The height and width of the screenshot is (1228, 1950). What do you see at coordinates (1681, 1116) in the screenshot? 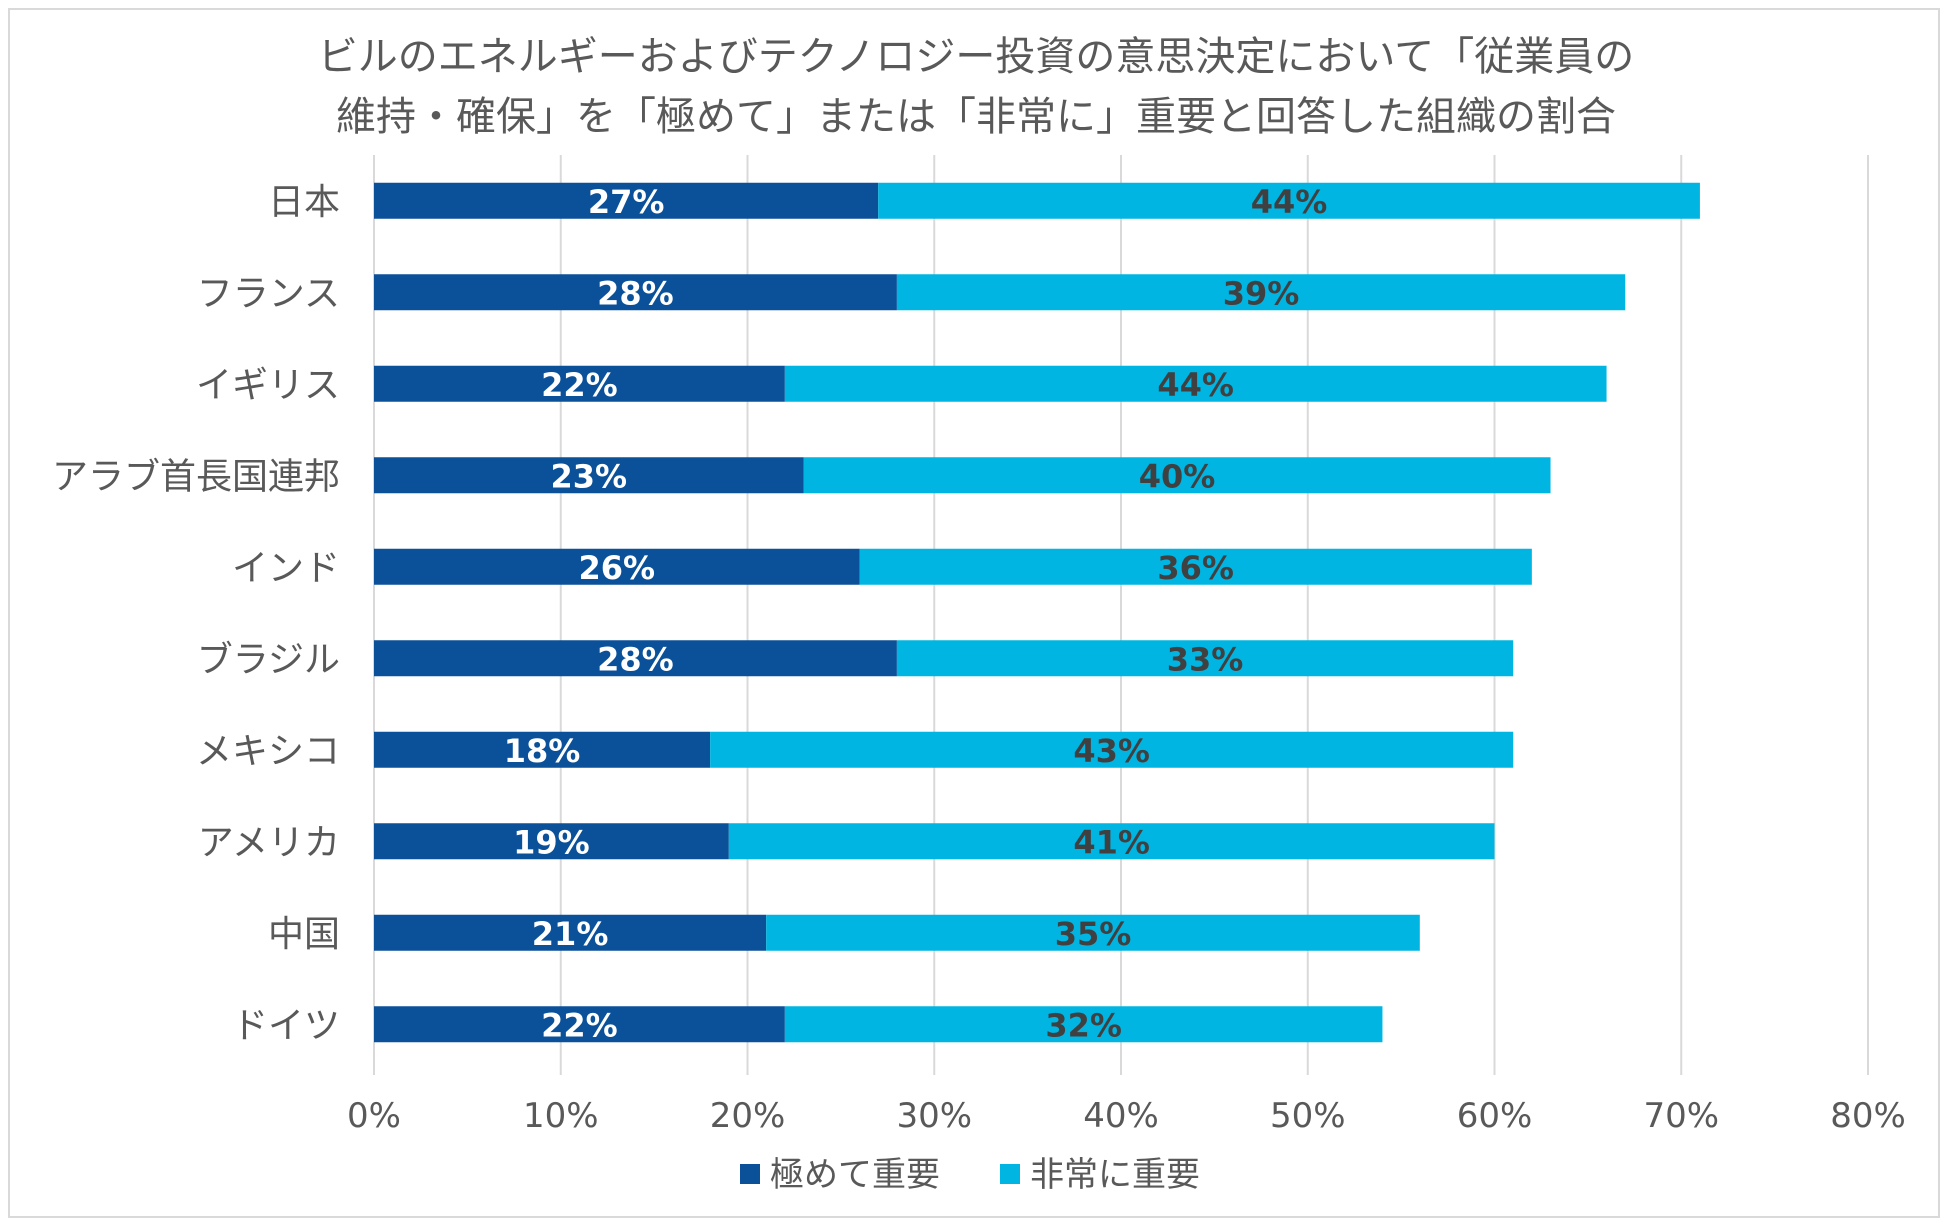
I see `x-tick-label: 70%` at bounding box center [1681, 1116].